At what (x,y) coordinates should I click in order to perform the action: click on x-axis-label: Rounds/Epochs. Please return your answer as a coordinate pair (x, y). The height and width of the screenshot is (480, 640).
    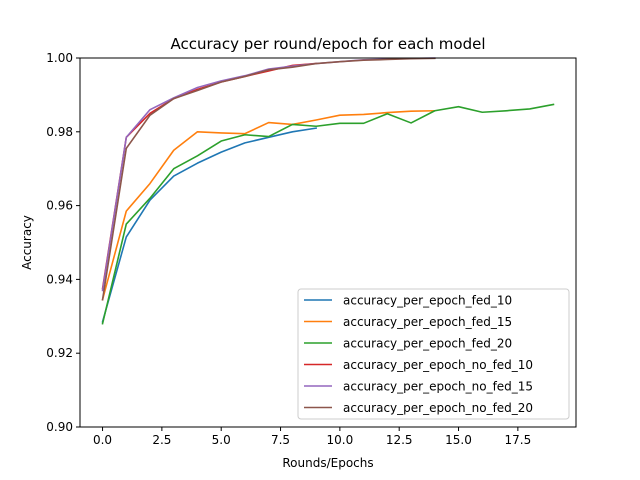
    Looking at the image, I should click on (327, 463).